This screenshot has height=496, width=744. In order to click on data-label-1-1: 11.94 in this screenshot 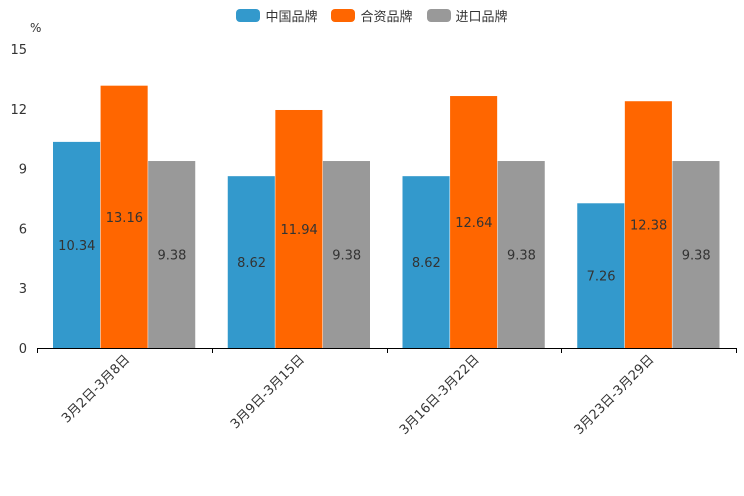, I will do `click(299, 230)`.